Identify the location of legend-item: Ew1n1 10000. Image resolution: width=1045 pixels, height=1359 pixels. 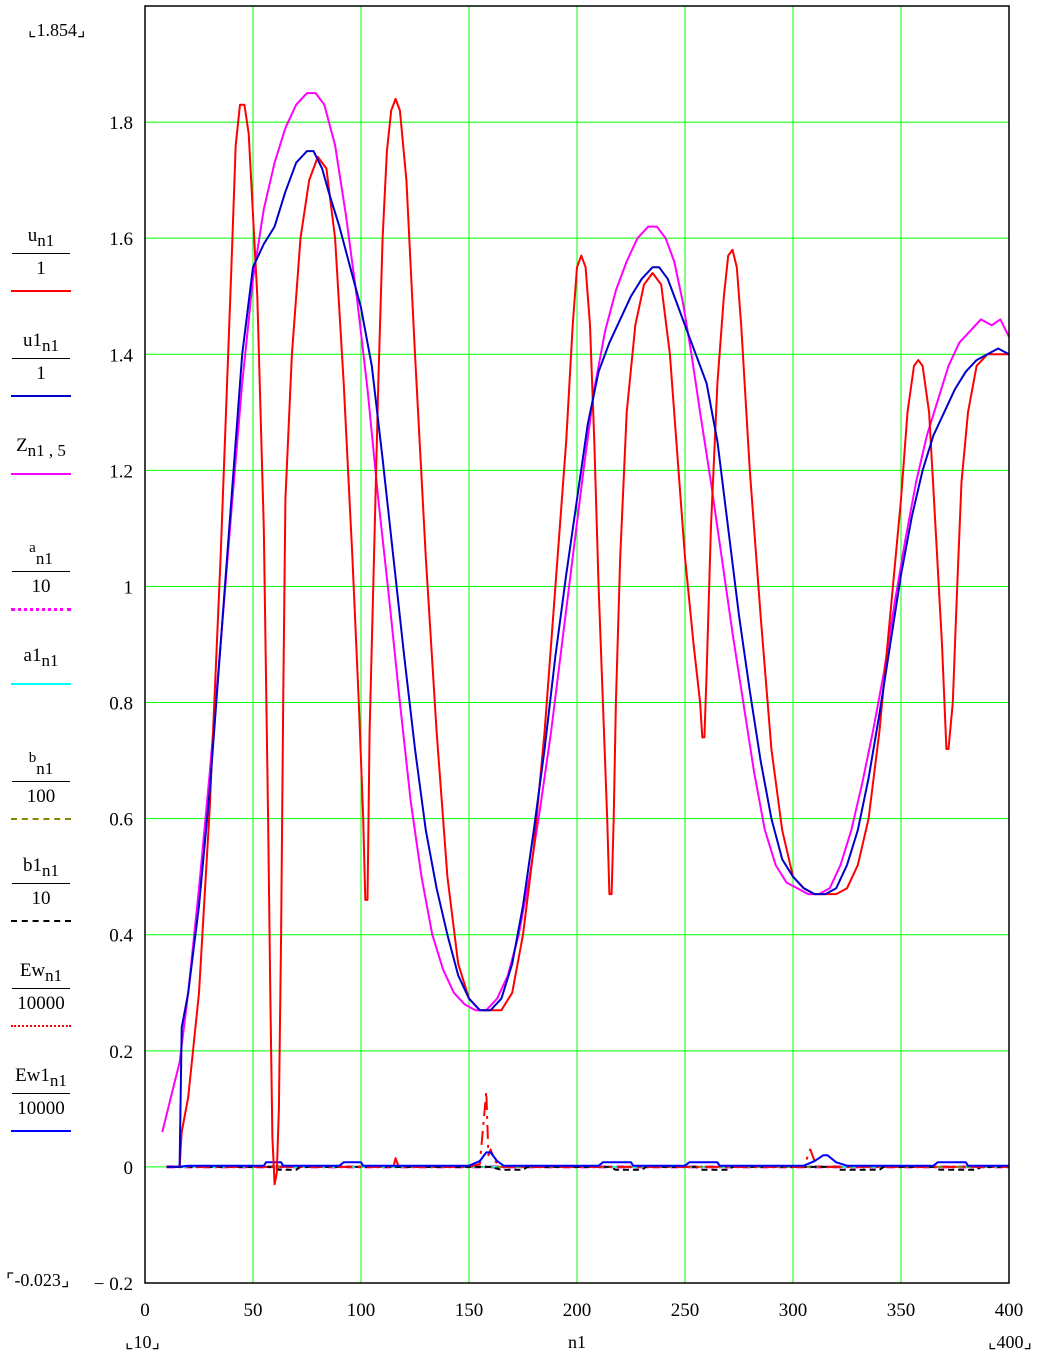
(41, 1098).